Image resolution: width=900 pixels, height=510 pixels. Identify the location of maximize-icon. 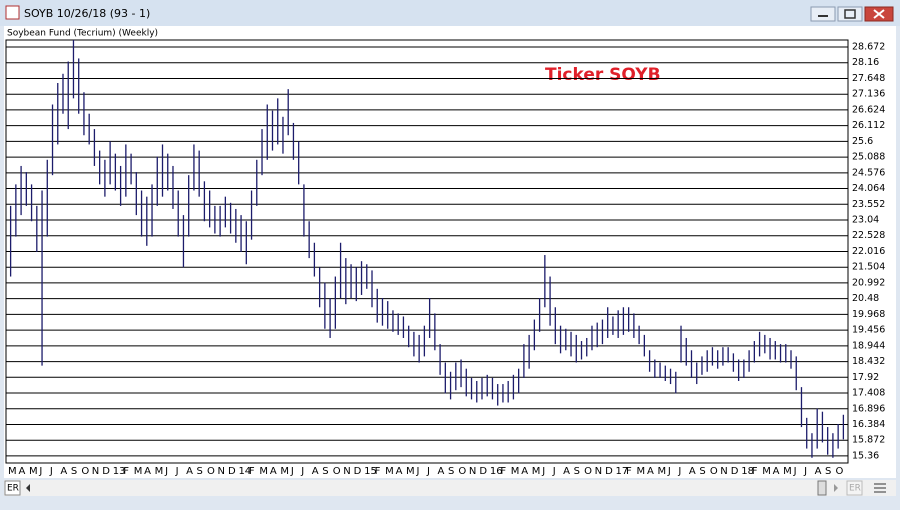
(850, 14).